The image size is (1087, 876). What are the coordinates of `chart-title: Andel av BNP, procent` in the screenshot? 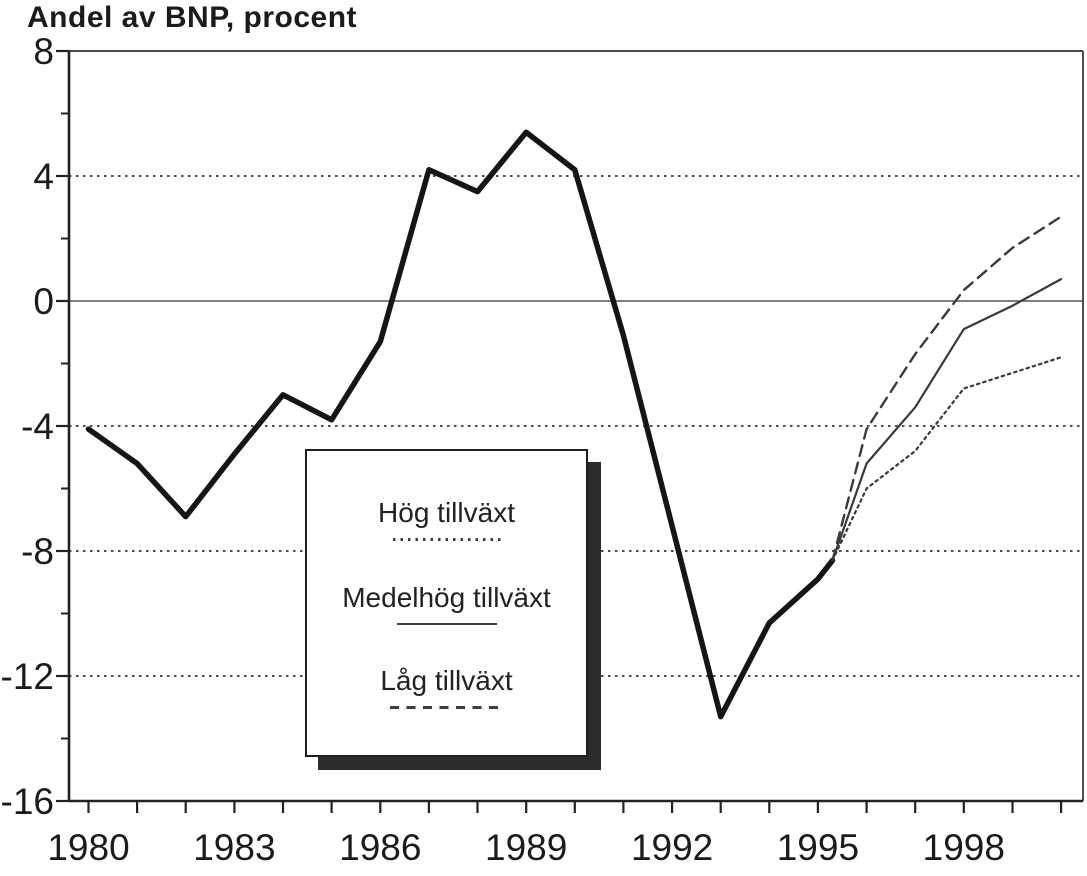 It's located at (192, 17).